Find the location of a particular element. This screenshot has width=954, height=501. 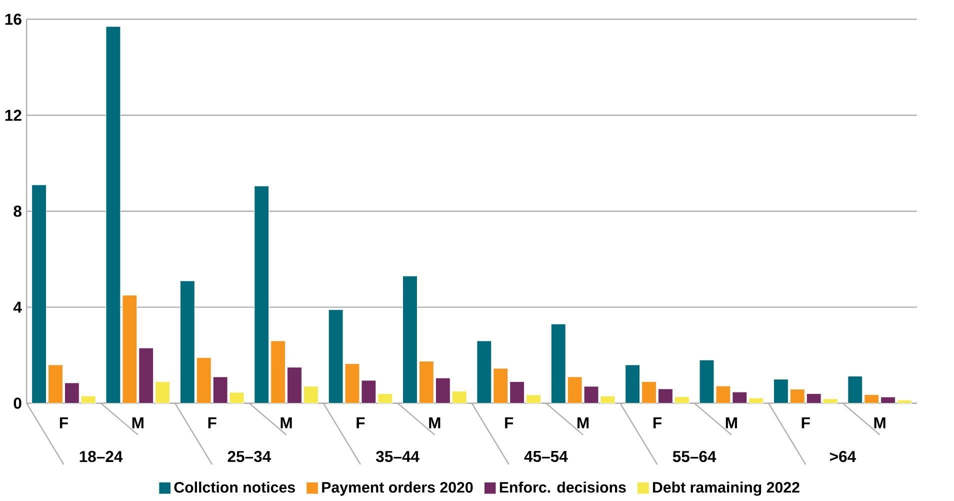

y-tick-label: 4 is located at coordinates (17, 307).